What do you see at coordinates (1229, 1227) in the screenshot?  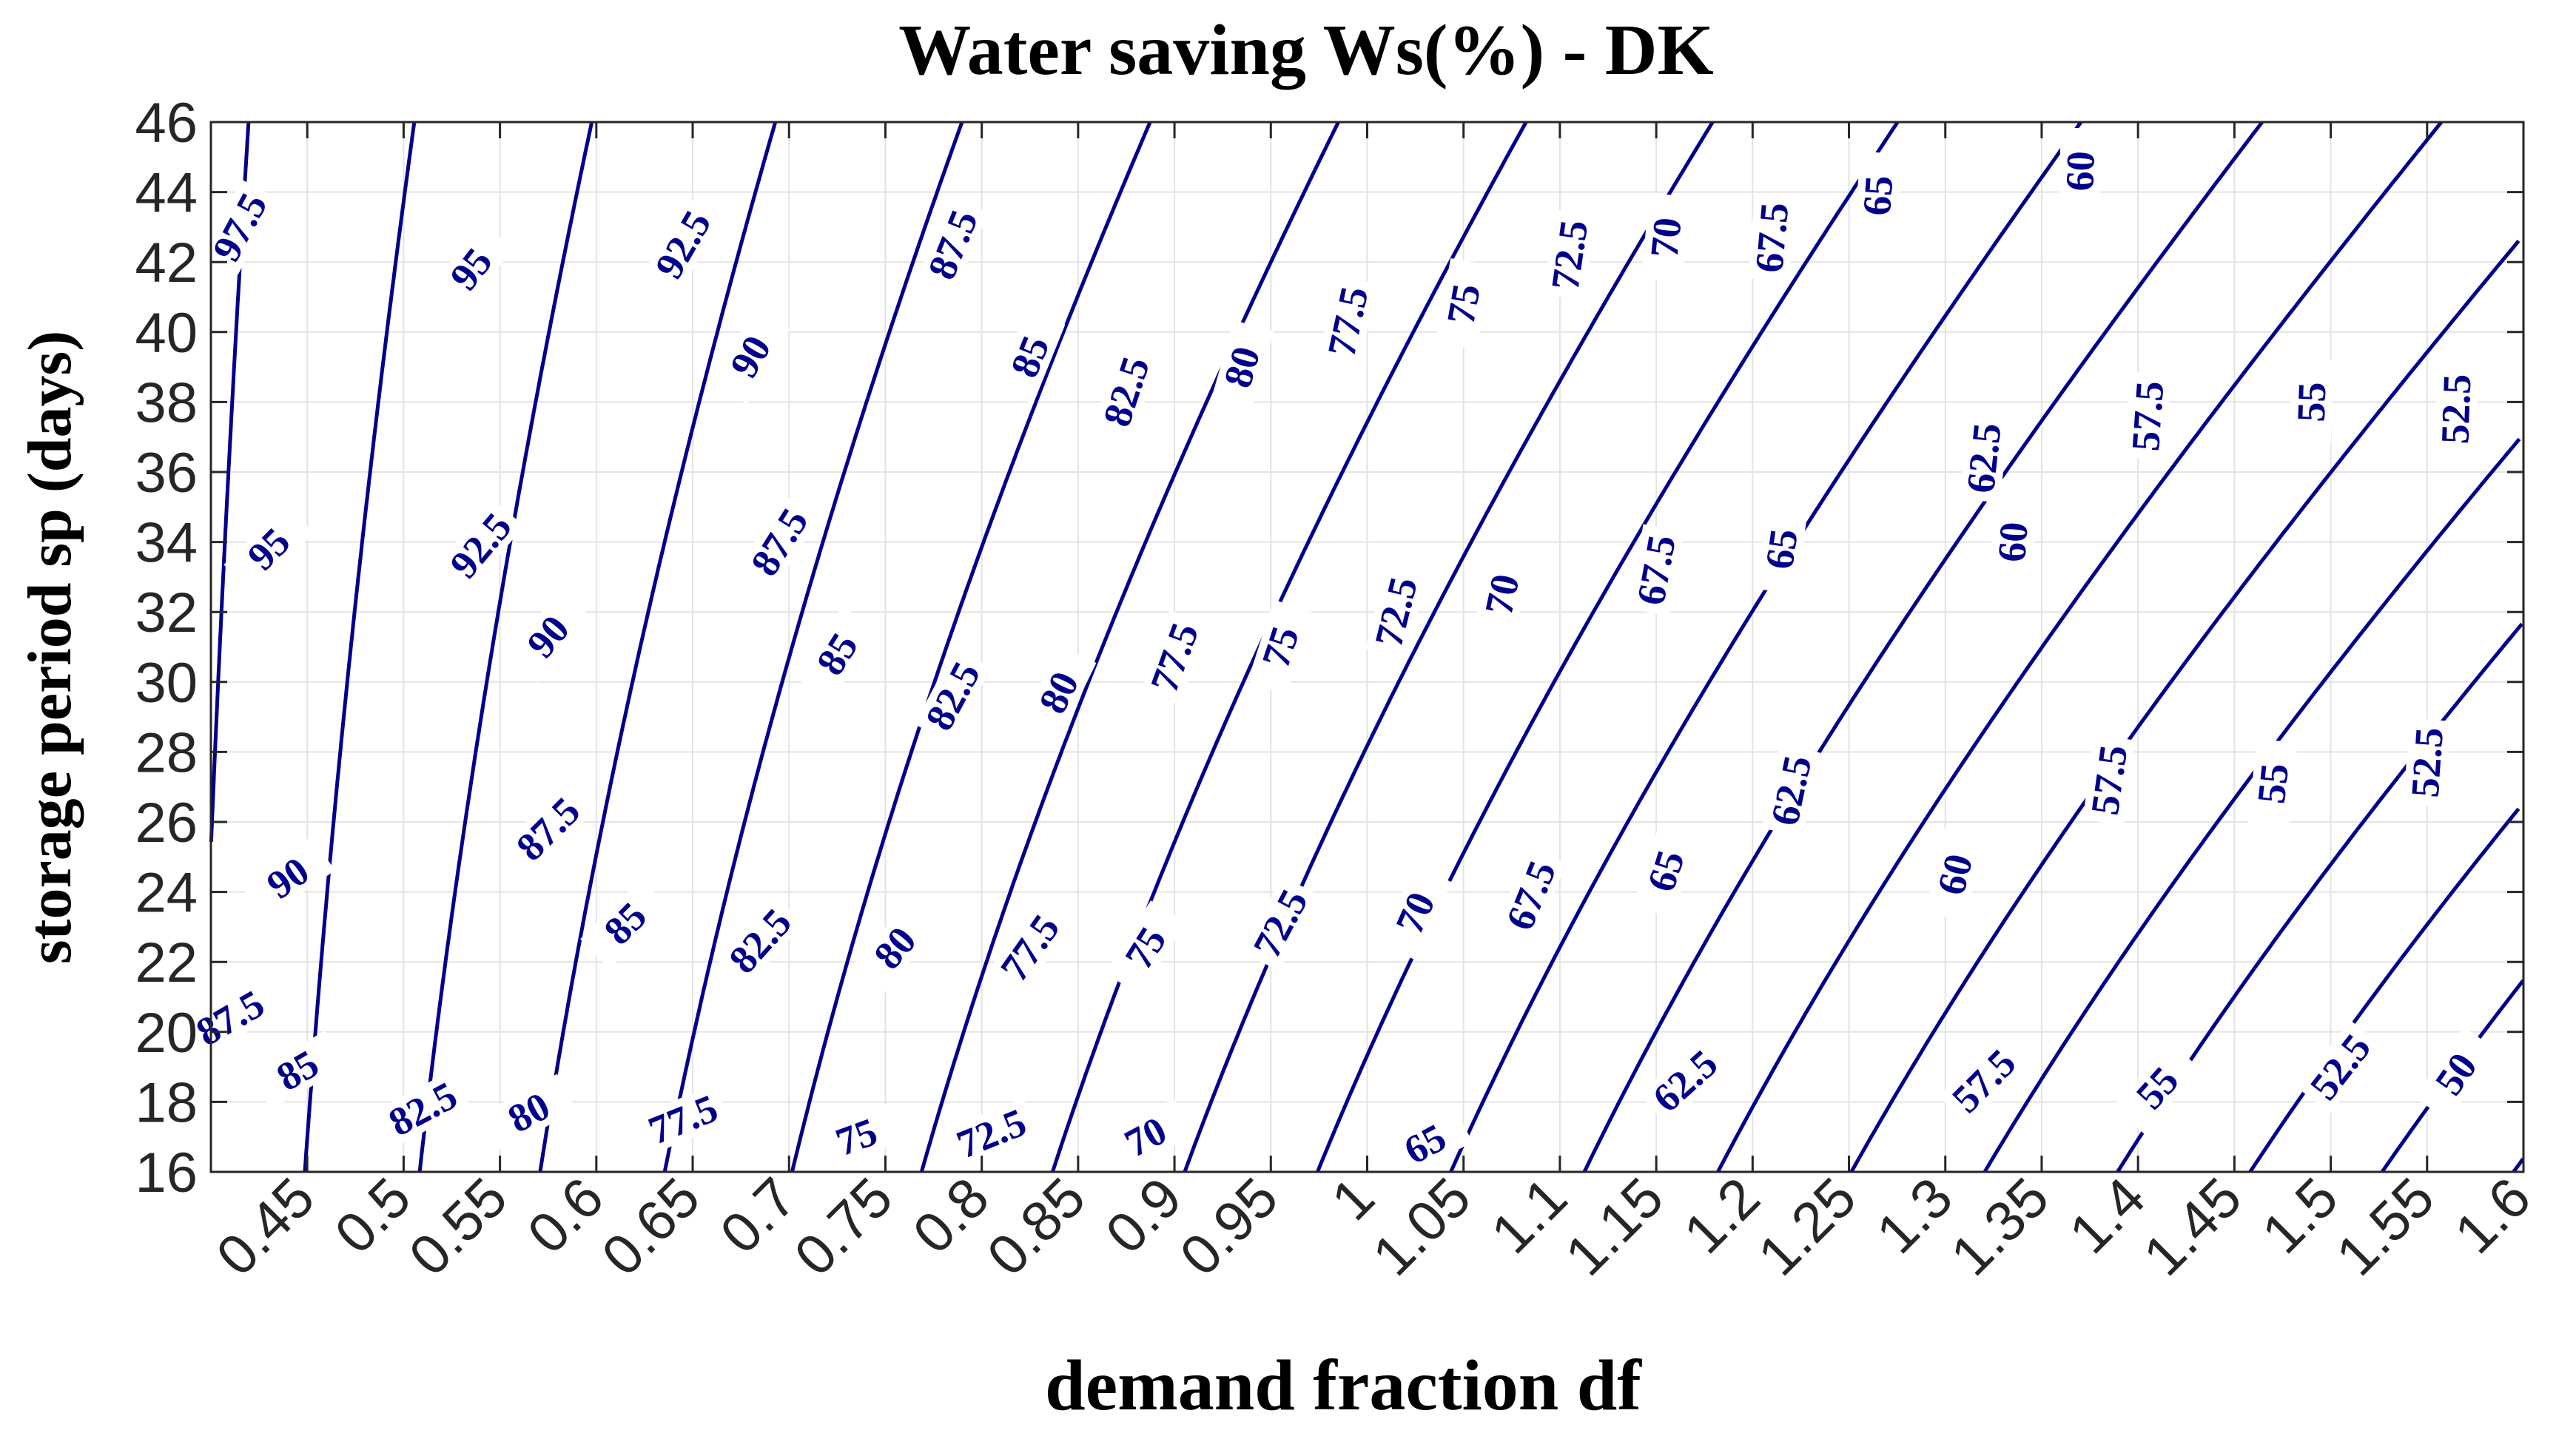 I see `x-tick-label: 0.95` at bounding box center [1229, 1227].